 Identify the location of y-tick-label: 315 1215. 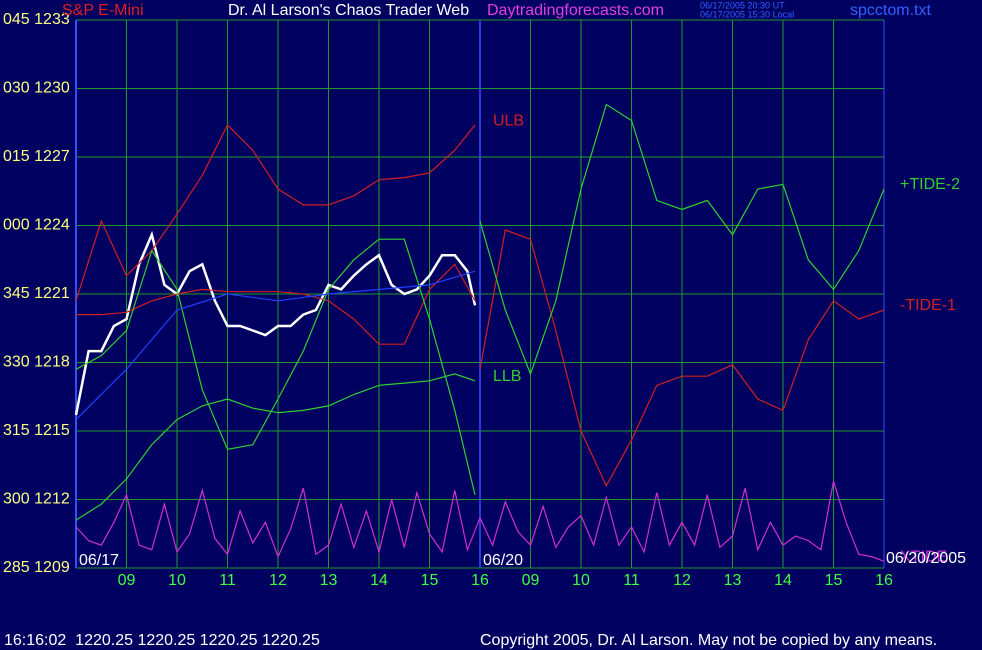
(36, 430).